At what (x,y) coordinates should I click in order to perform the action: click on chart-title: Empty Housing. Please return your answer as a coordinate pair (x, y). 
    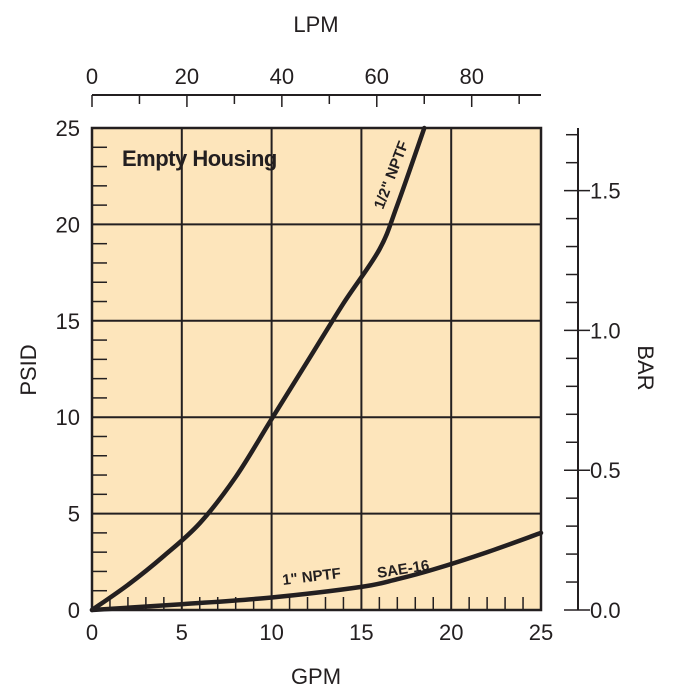
    Looking at the image, I should click on (199, 158).